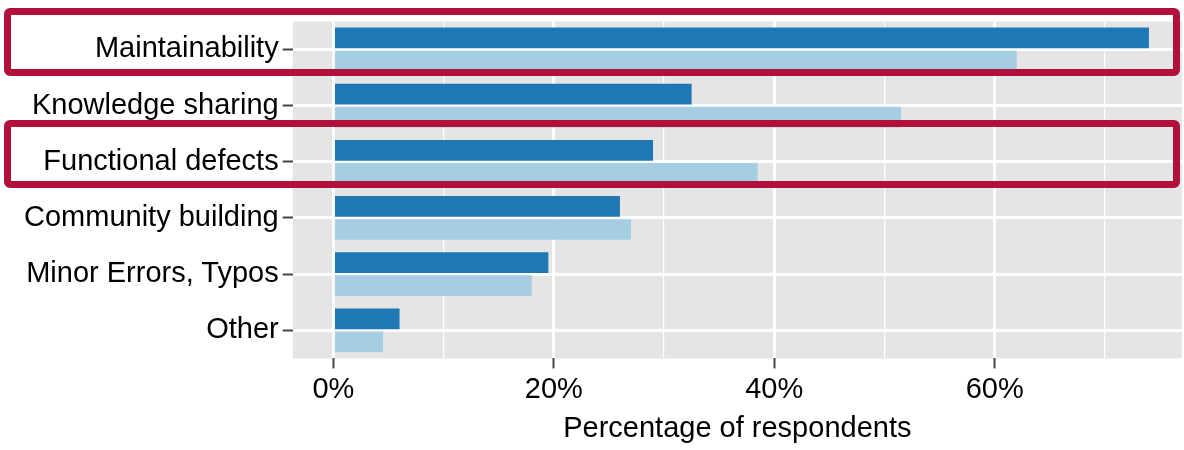  I want to click on y-tick-label: Community building, so click(151, 215).